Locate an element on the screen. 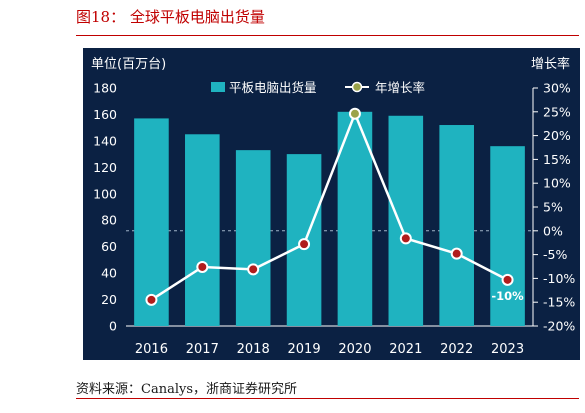 This screenshot has width=585, height=413. x-tick-label: 2020 is located at coordinates (354, 349).